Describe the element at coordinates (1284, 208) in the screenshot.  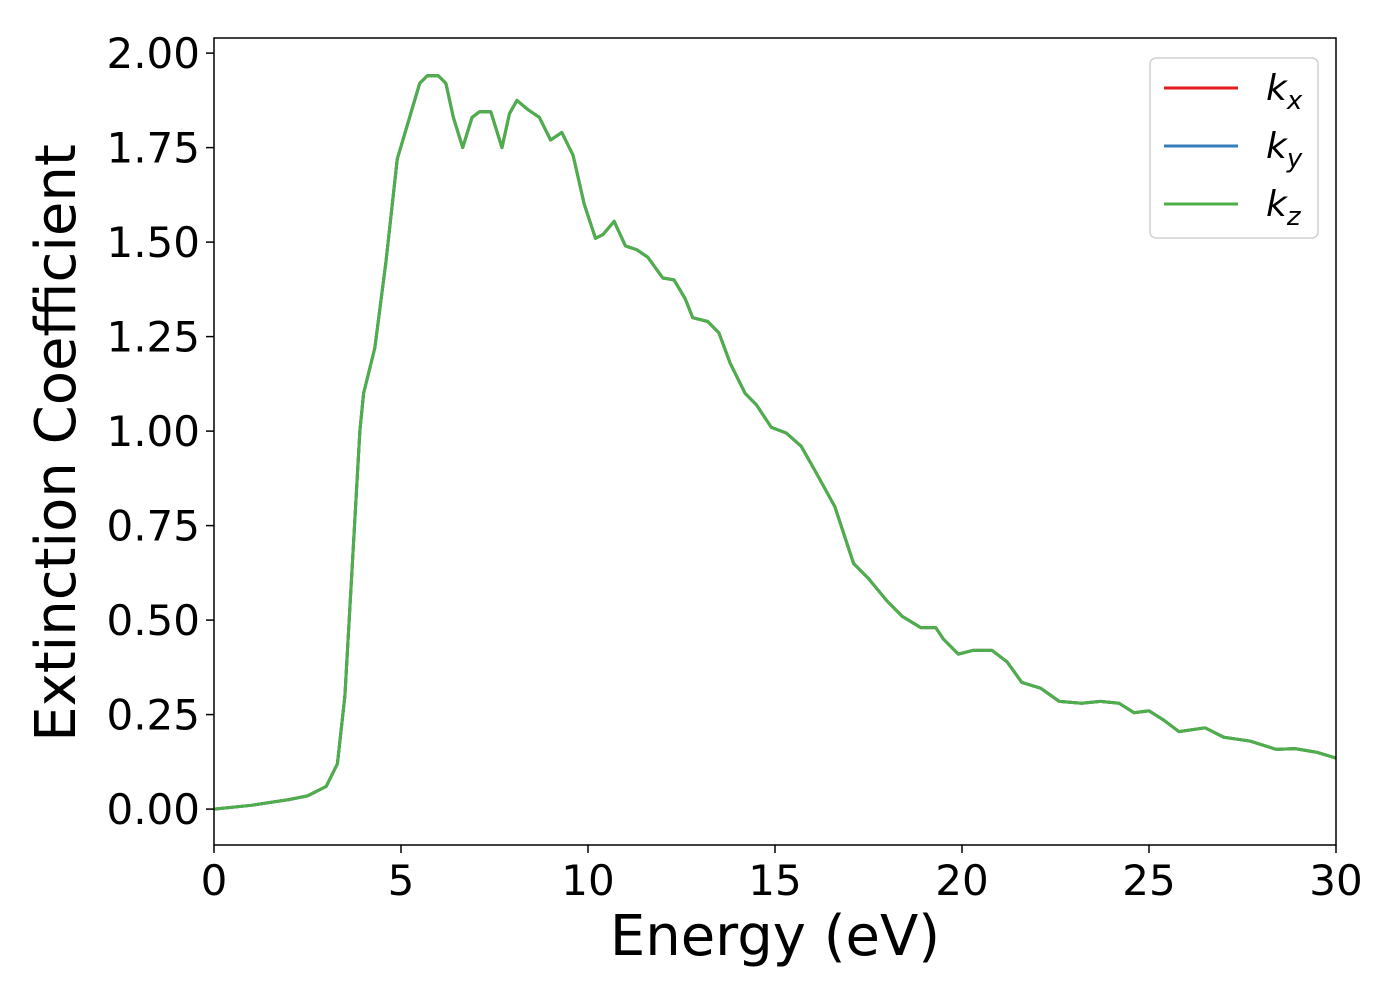
I see `legend-label: kz` at that location.